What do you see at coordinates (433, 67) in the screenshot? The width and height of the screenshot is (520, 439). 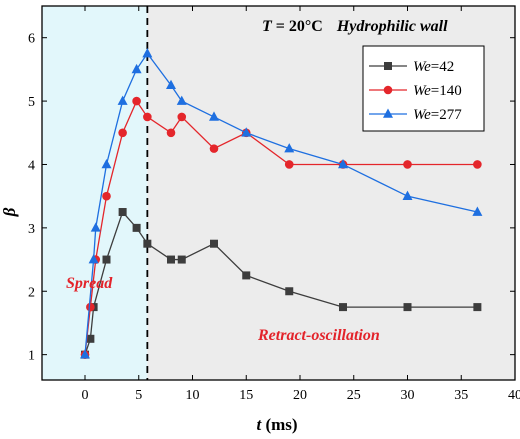 I see `legend-label: We=42` at bounding box center [433, 67].